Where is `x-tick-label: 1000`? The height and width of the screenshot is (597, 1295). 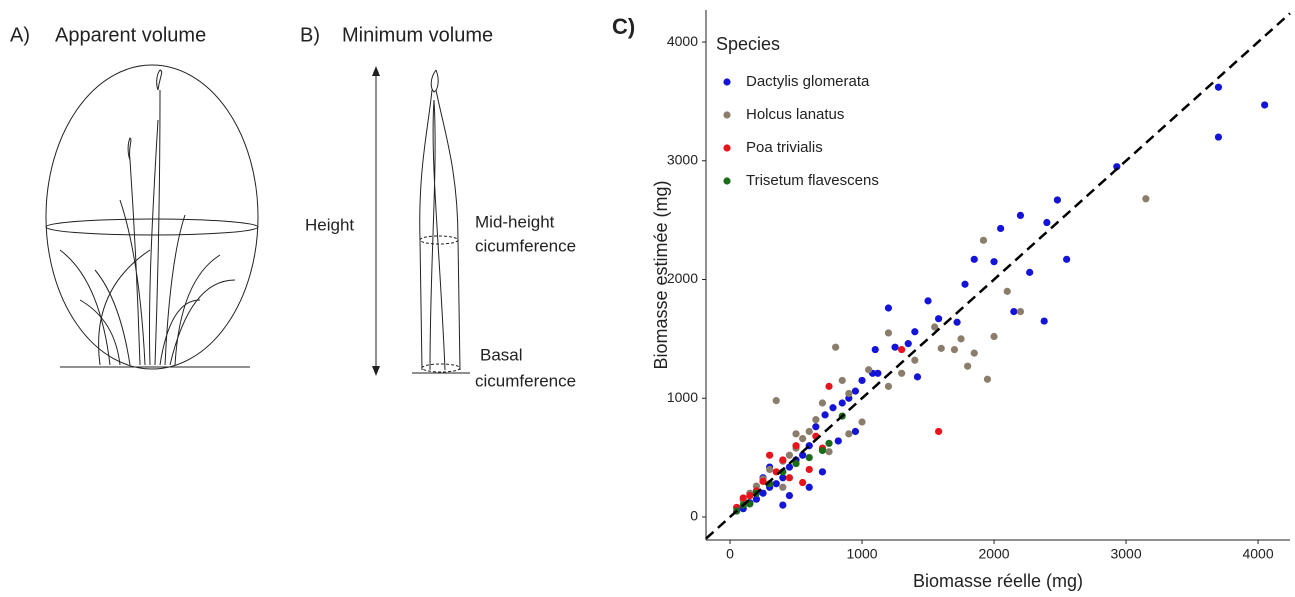 x-tick-label: 1000 is located at coordinates (861, 554).